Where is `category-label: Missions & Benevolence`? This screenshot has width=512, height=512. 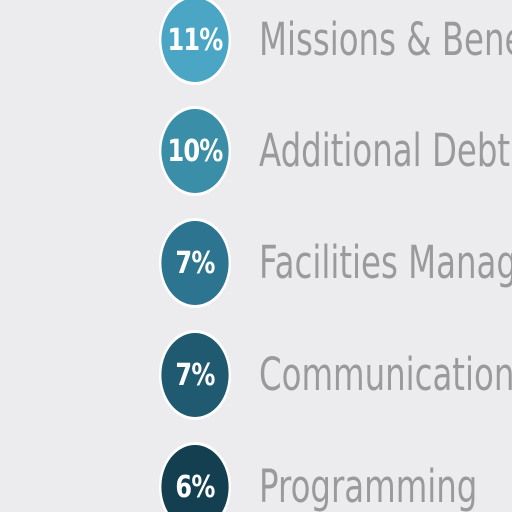
category-label: Missions & Benevolence is located at coordinates (385, 39).